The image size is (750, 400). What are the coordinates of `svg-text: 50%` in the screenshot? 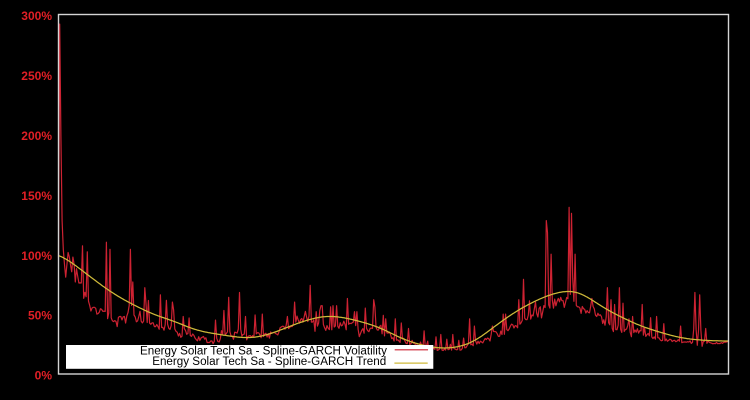 It's located at (40, 316).